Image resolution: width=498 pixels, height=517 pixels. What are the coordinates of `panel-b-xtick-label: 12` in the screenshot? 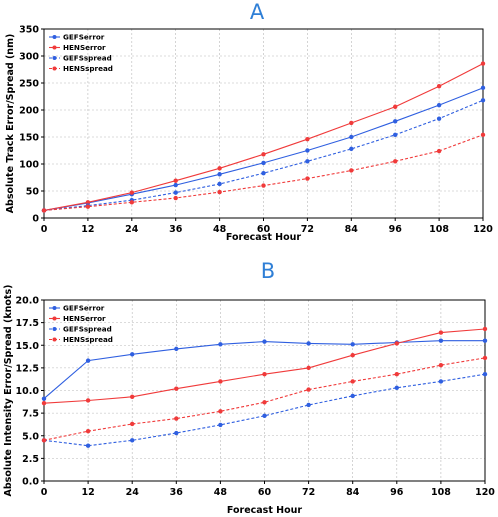 It's located at (87, 492).